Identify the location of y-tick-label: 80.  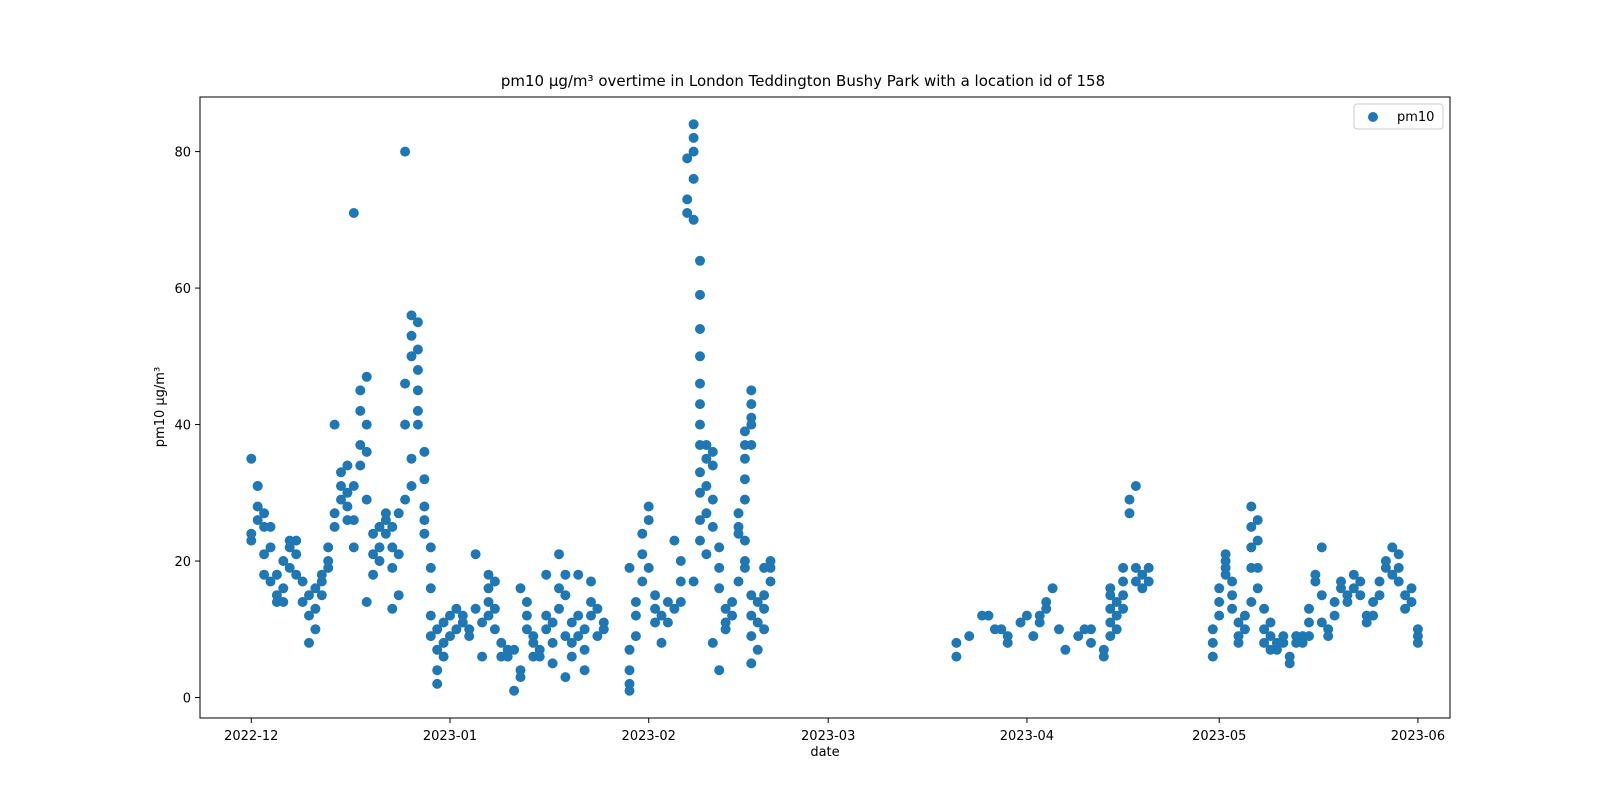
(182, 153).